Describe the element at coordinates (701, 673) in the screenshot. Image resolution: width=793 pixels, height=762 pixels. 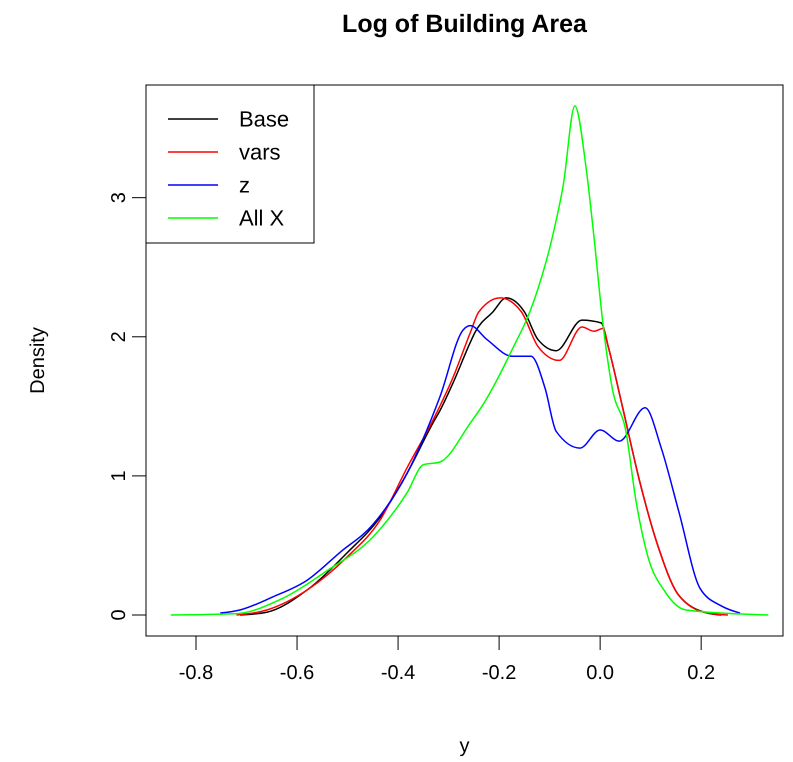
I see `x-tick-label: 0.2` at that location.